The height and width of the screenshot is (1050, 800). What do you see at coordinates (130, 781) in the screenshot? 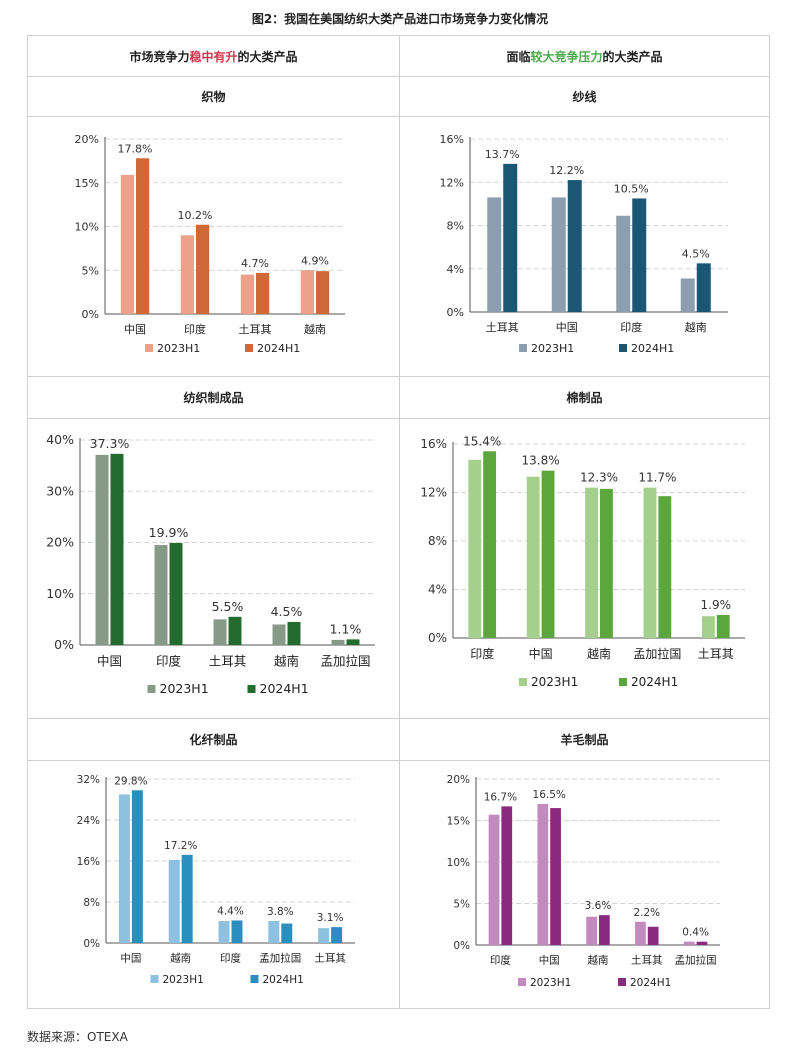
I see `data-label: 29.8%` at bounding box center [130, 781].